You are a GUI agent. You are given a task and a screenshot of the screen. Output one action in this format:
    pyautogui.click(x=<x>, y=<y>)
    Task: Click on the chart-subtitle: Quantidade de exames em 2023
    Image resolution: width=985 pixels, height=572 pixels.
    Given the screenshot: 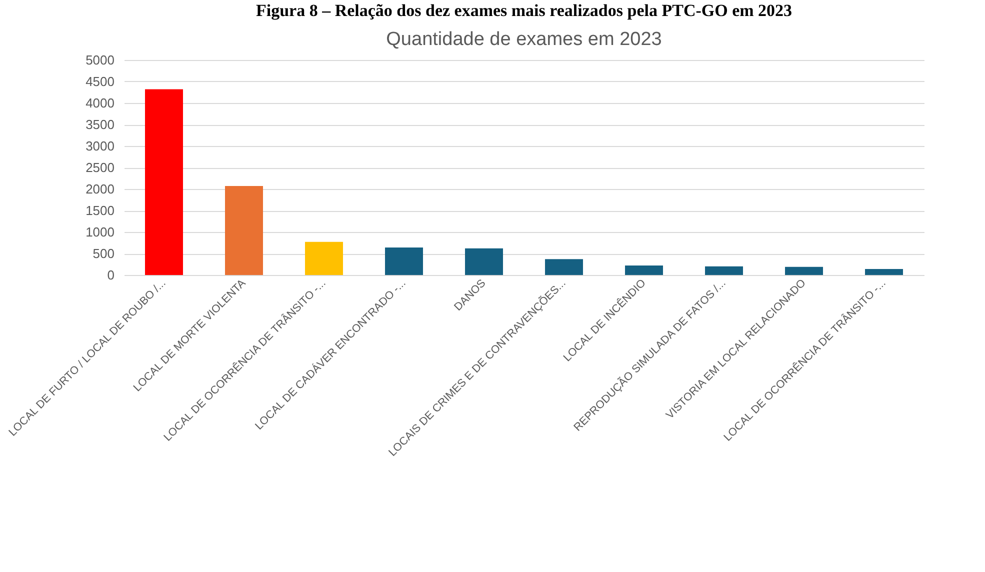 What is the action you would take?
    pyautogui.click(x=524, y=39)
    